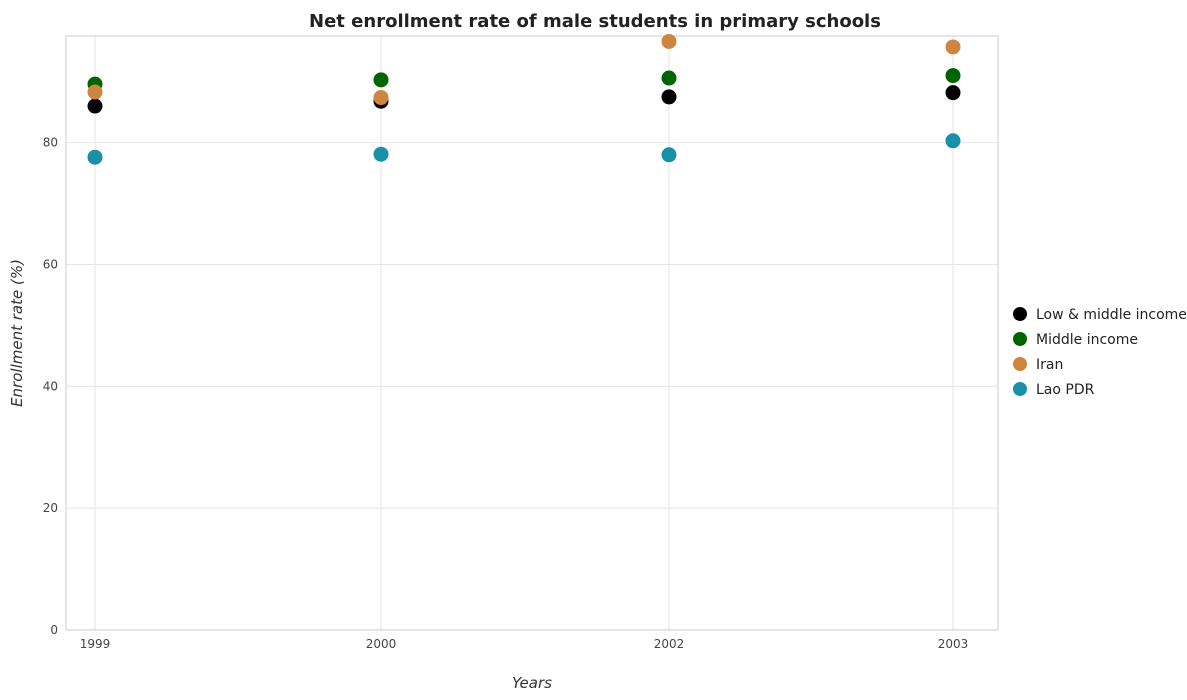  What do you see at coordinates (1111, 315) in the screenshot?
I see `legend-label: Low & middle income` at bounding box center [1111, 315].